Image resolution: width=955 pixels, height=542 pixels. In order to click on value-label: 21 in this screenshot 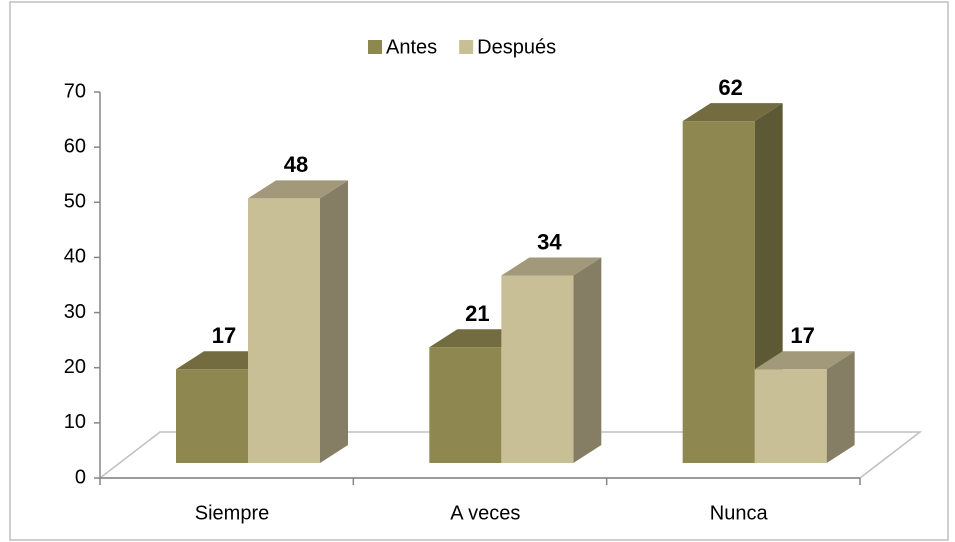, I will do `click(477, 313)`.